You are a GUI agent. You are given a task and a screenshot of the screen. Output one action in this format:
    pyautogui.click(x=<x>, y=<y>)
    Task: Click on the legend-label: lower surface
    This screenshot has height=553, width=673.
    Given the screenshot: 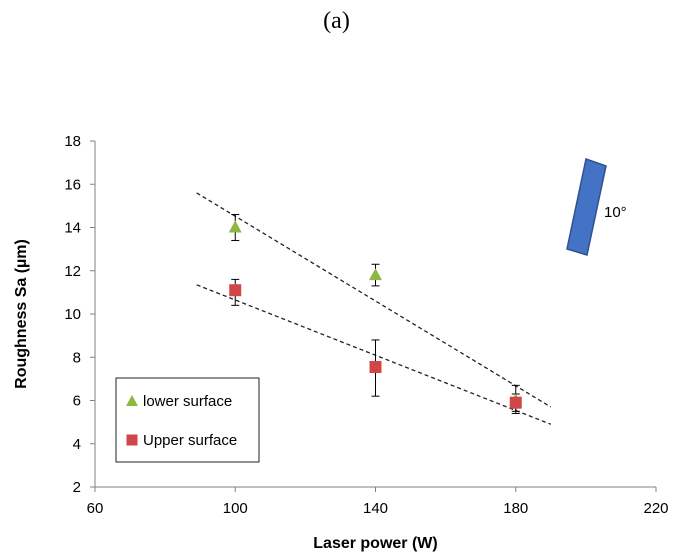 What is the action you would take?
    pyautogui.click(x=187, y=401)
    